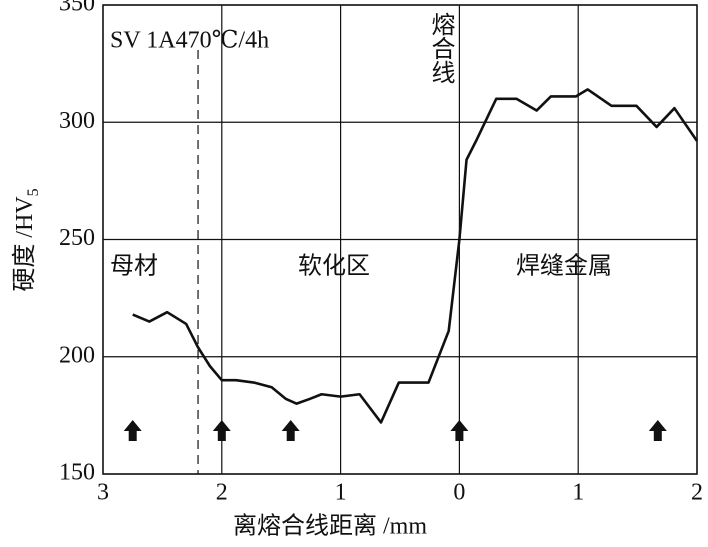 The height and width of the screenshot is (547, 708). Describe the element at coordinates (330, 526) in the screenshot. I see `x-axis-label: 离熔合线距离 /mm` at that location.